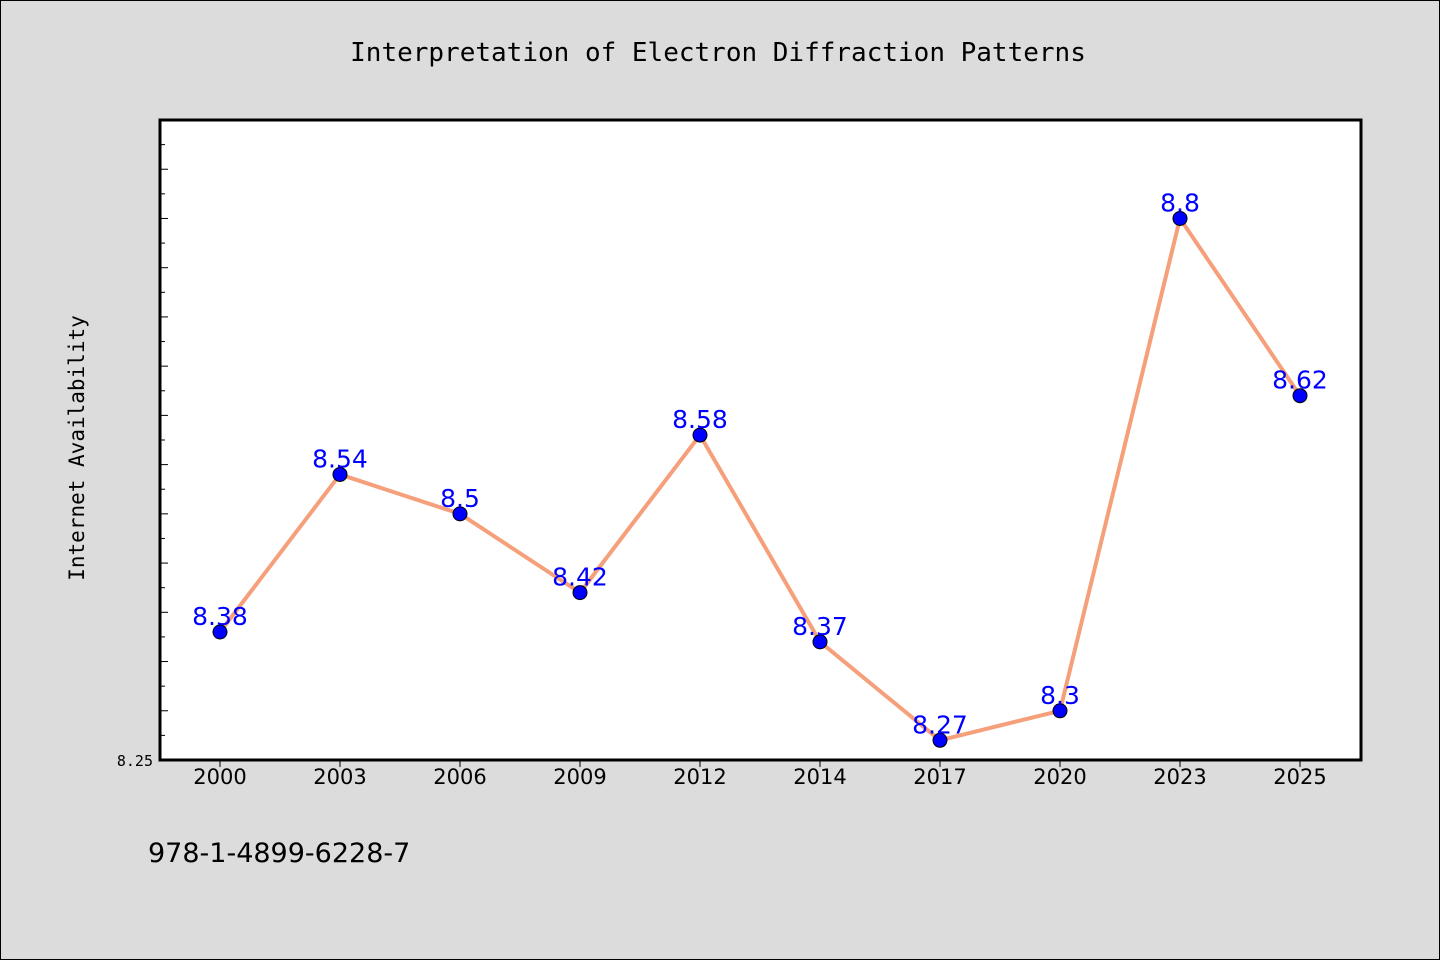 This screenshot has width=1440, height=960. Describe the element at coordinates (819, 777) in the screenshot. I see `x-tick-label: 2014` at that location.